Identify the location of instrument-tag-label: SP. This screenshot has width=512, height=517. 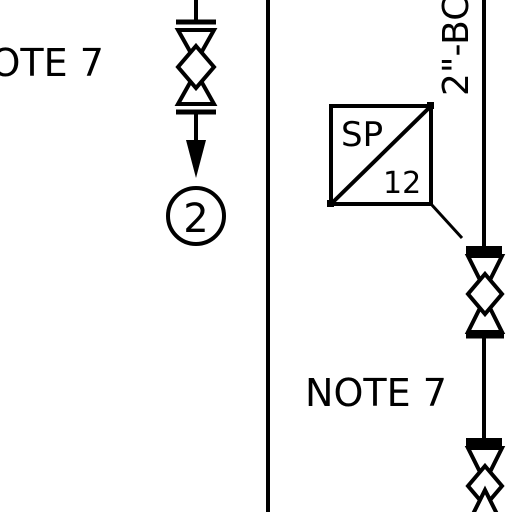
(362, 135).